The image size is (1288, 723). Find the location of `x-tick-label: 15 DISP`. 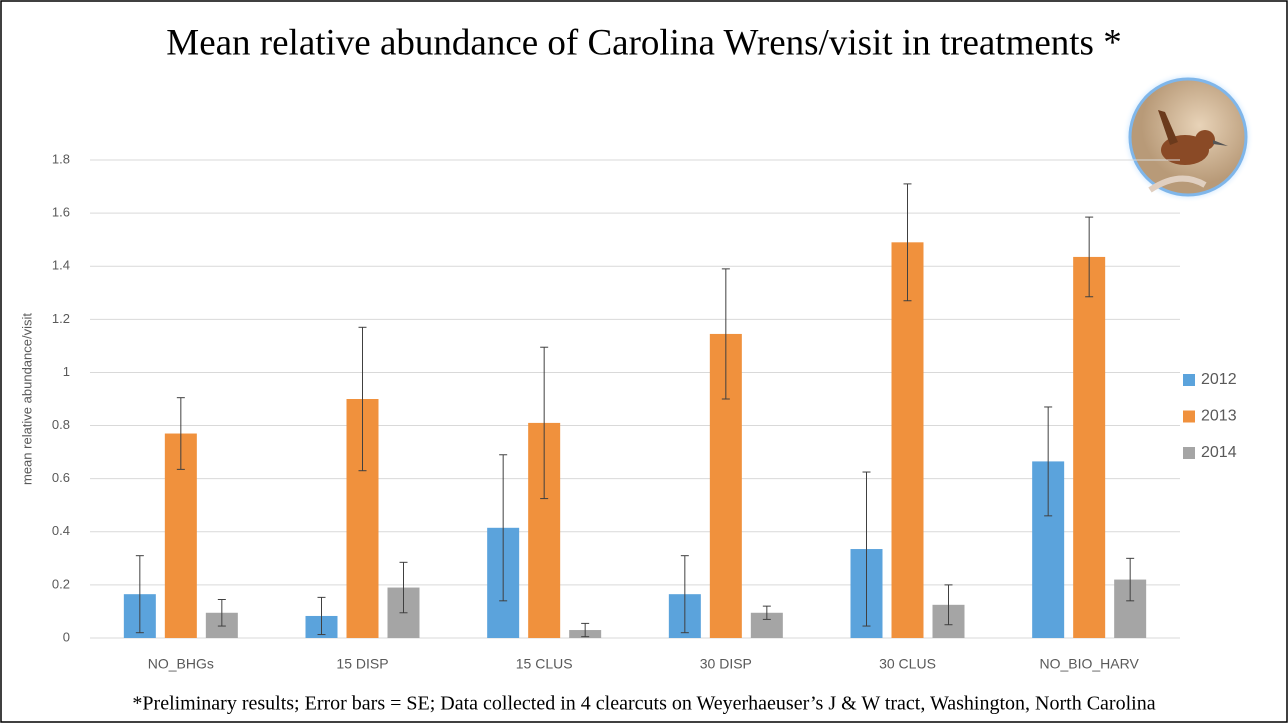

x-tick-label: 15 DISP is located at coordinates (362, 664).